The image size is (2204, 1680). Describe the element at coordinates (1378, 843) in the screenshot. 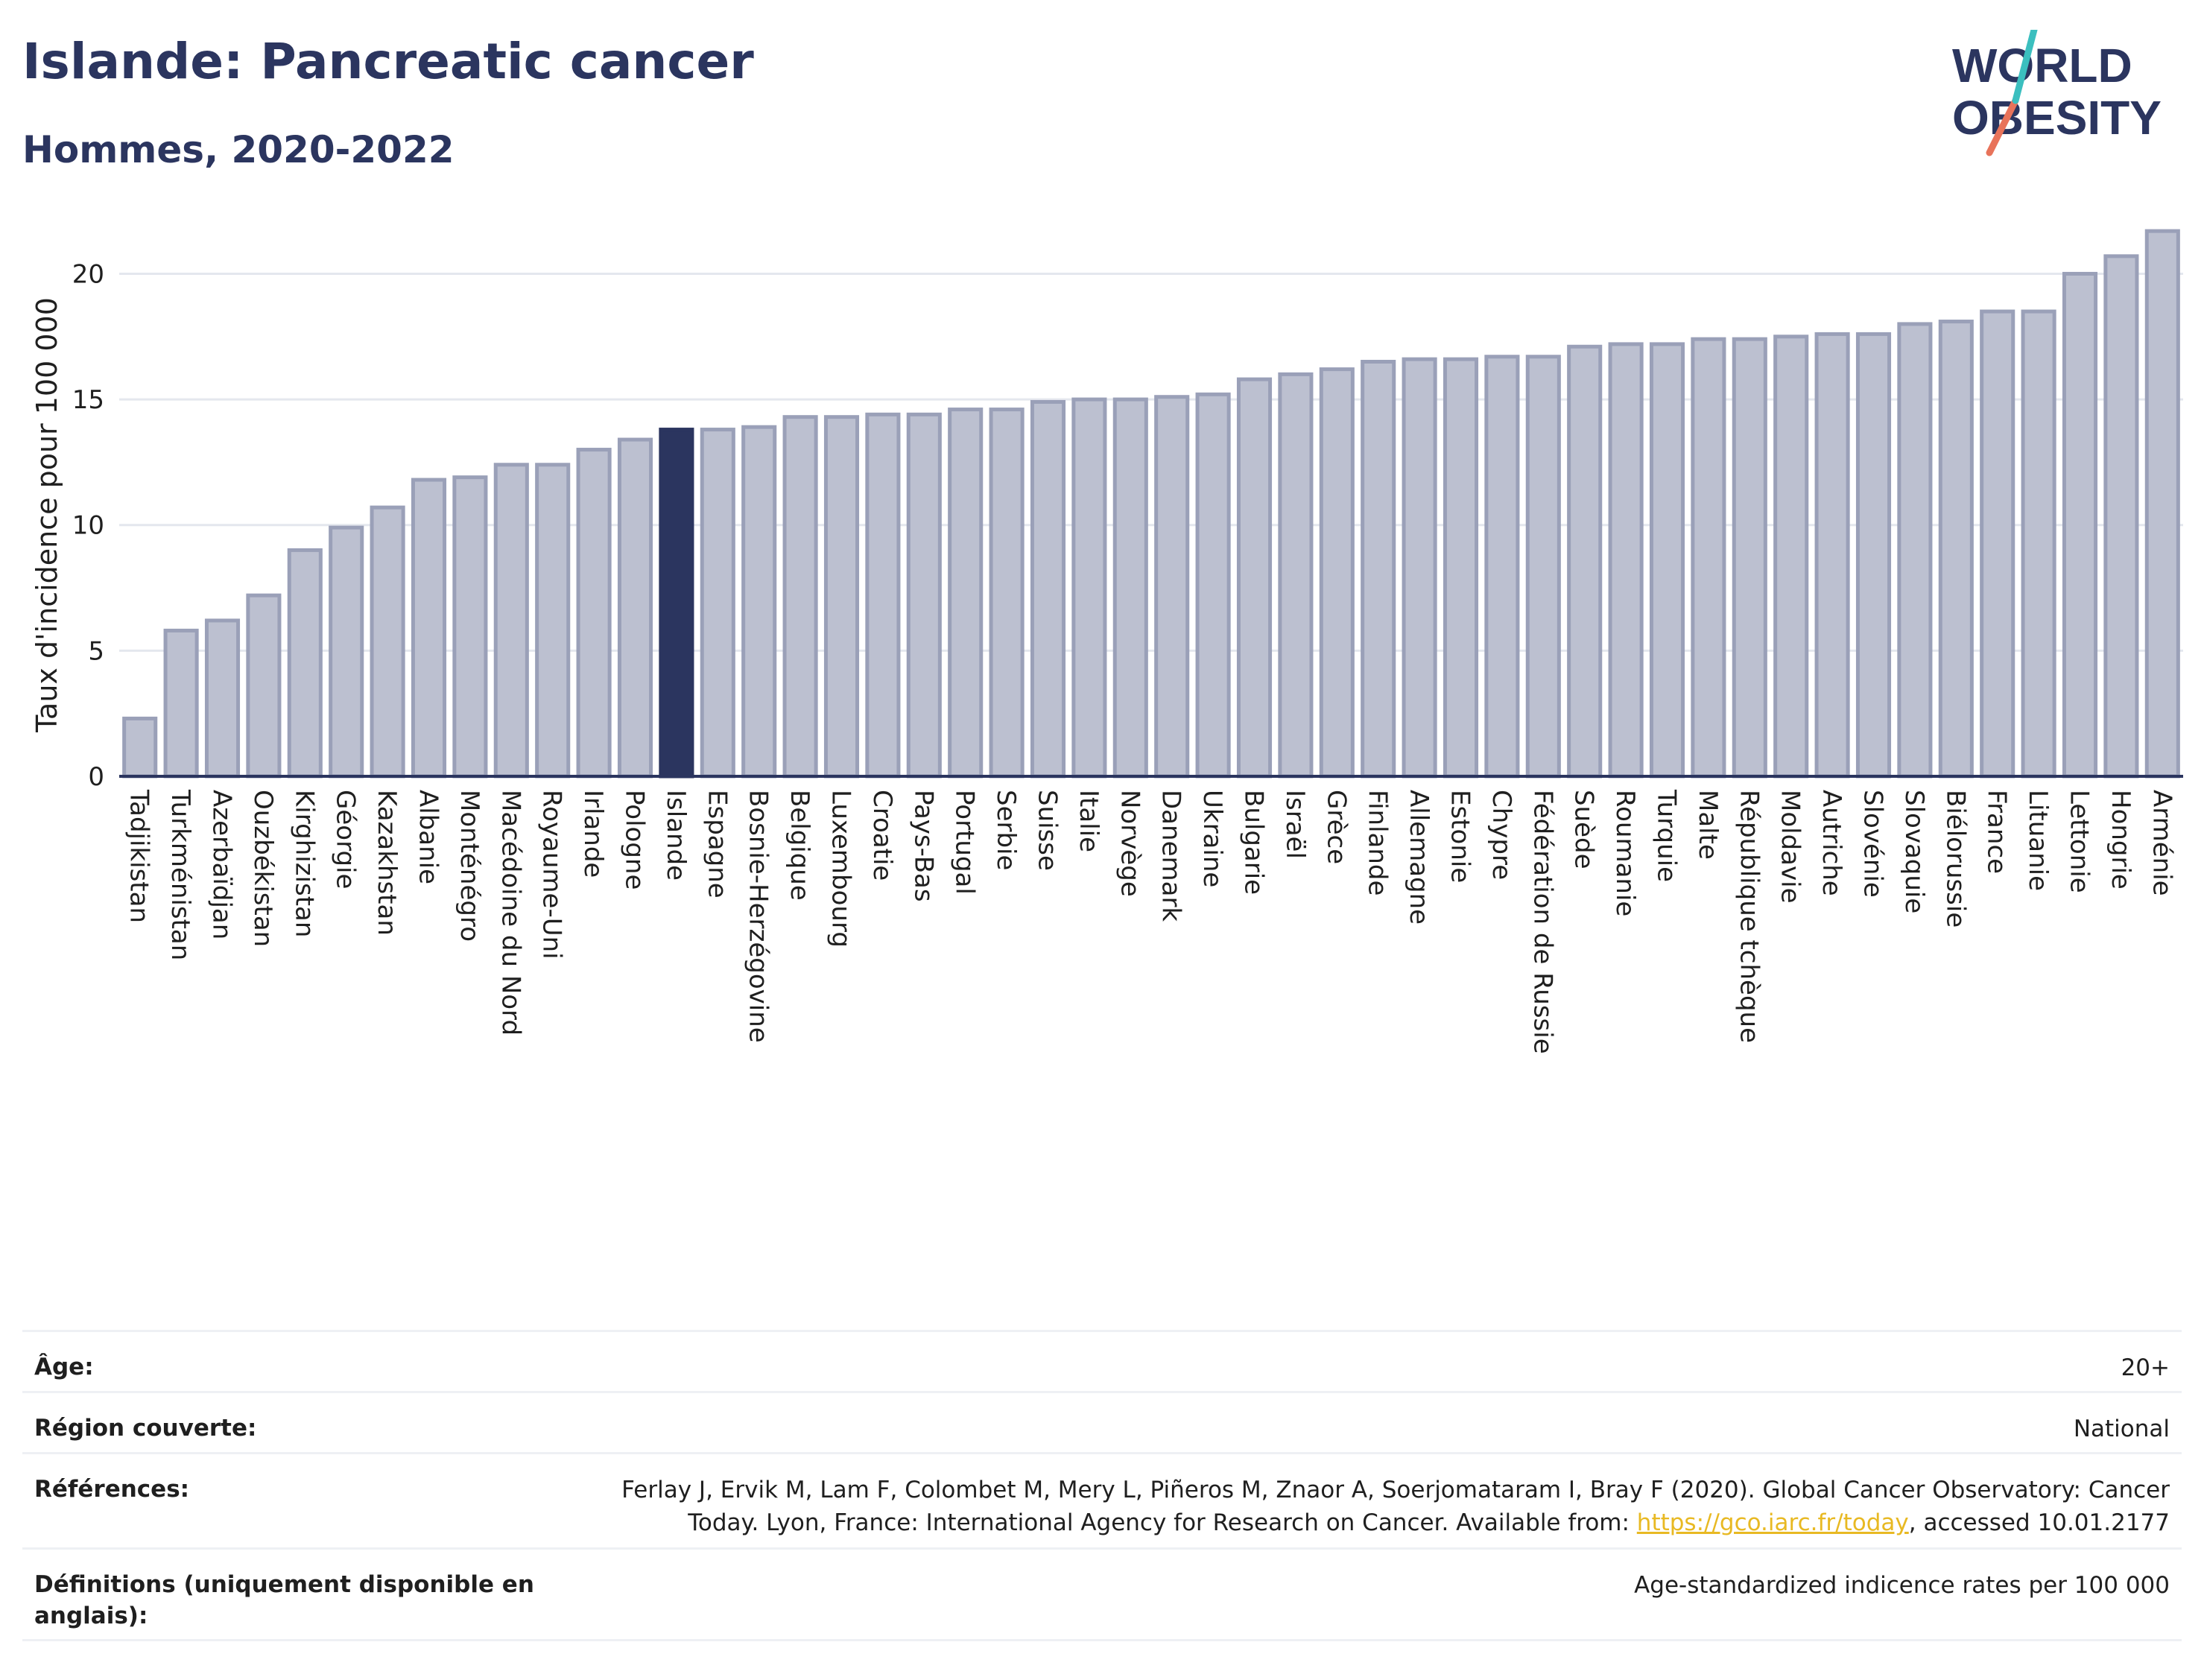

I see `x-tick-label: Finlande` at that location.